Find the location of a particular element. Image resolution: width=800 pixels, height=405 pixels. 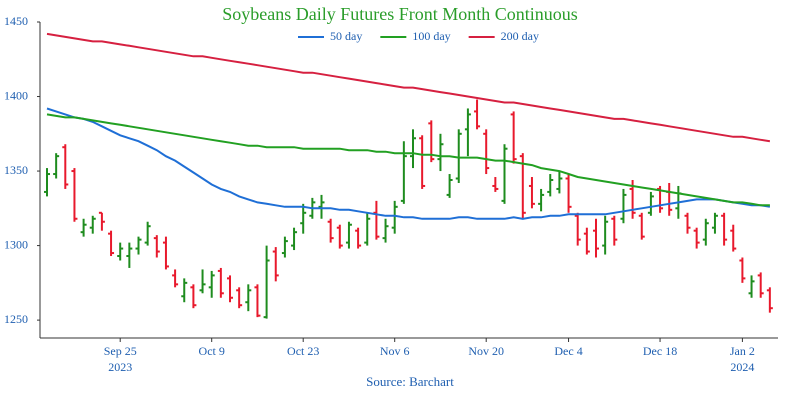

x-tick-label: Oct 9 is located at coordinates (212, 351).